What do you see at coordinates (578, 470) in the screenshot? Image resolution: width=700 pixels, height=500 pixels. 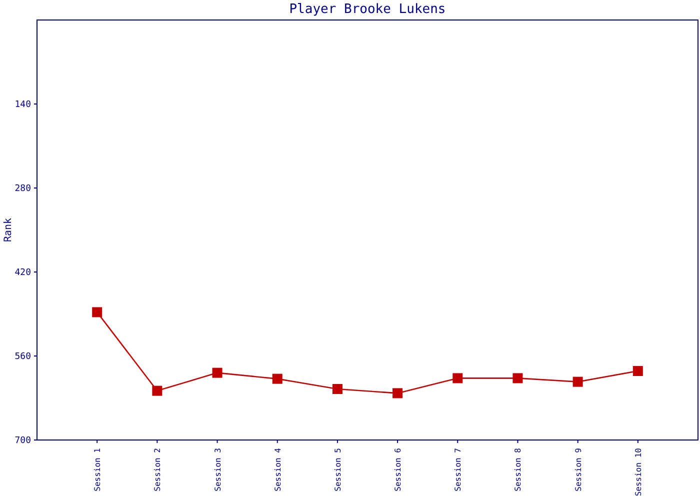 I see `x-tick-label: Session 9` at bounding box center [578, 470].